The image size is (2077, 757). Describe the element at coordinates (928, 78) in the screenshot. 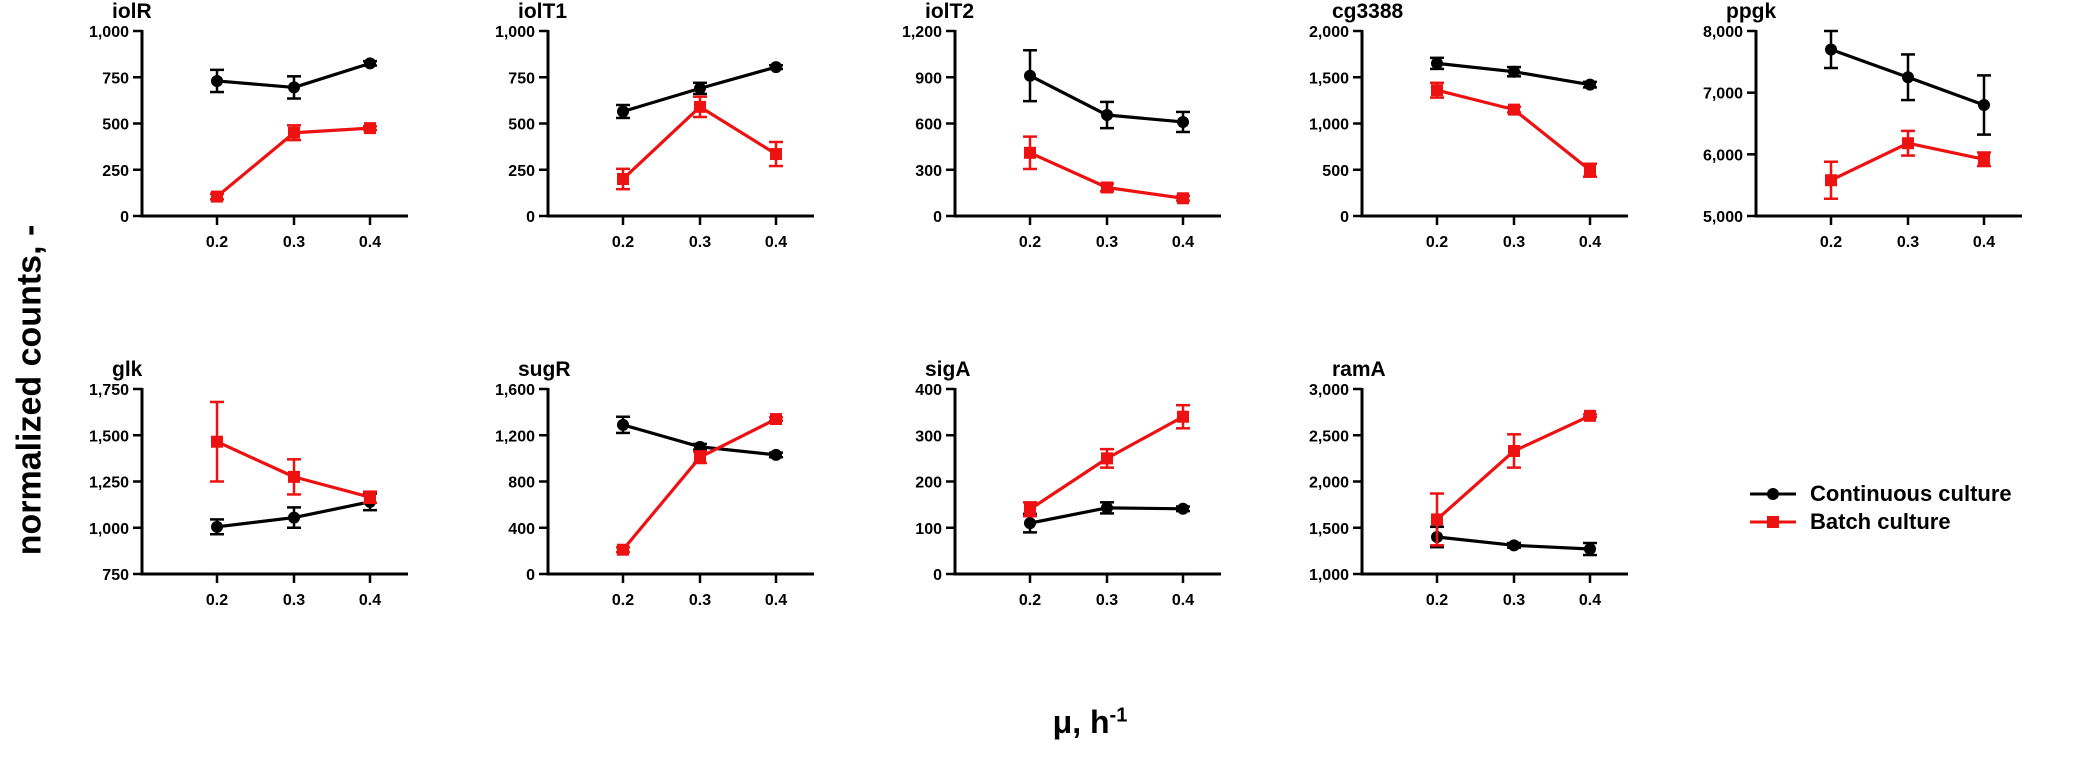

I see `y-tick-label: 900` at that location.